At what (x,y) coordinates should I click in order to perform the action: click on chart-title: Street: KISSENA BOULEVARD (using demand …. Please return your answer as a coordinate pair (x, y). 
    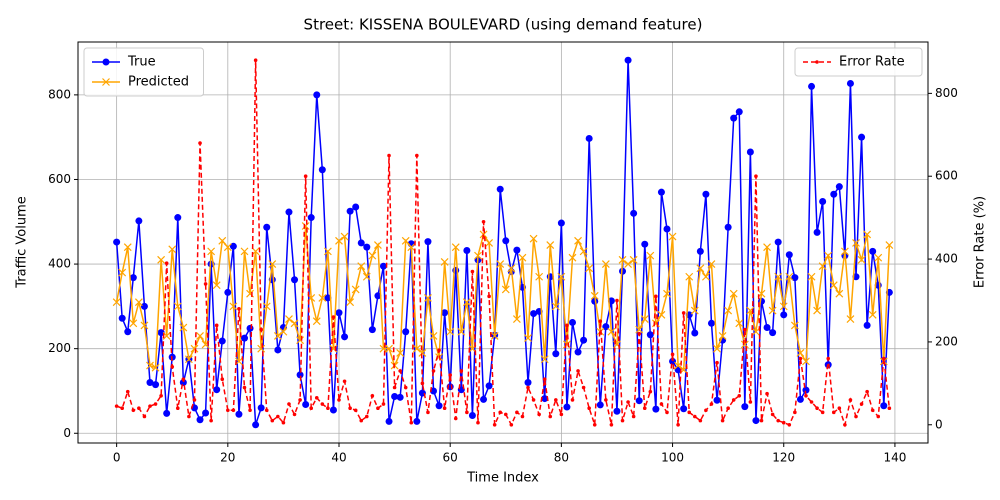
    Looking at the image, I should click on (503, 25).